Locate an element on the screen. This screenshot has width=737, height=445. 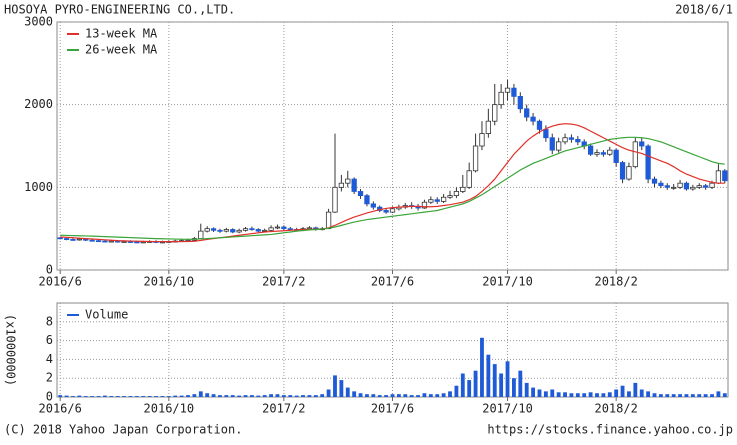
x-tick-label: 2016/10 is located at coordinates (169, 282).